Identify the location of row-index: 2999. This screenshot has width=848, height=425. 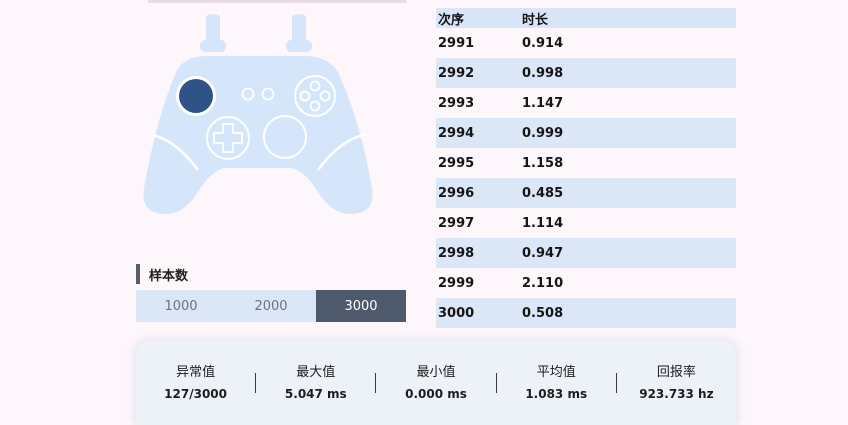
(456, 283).